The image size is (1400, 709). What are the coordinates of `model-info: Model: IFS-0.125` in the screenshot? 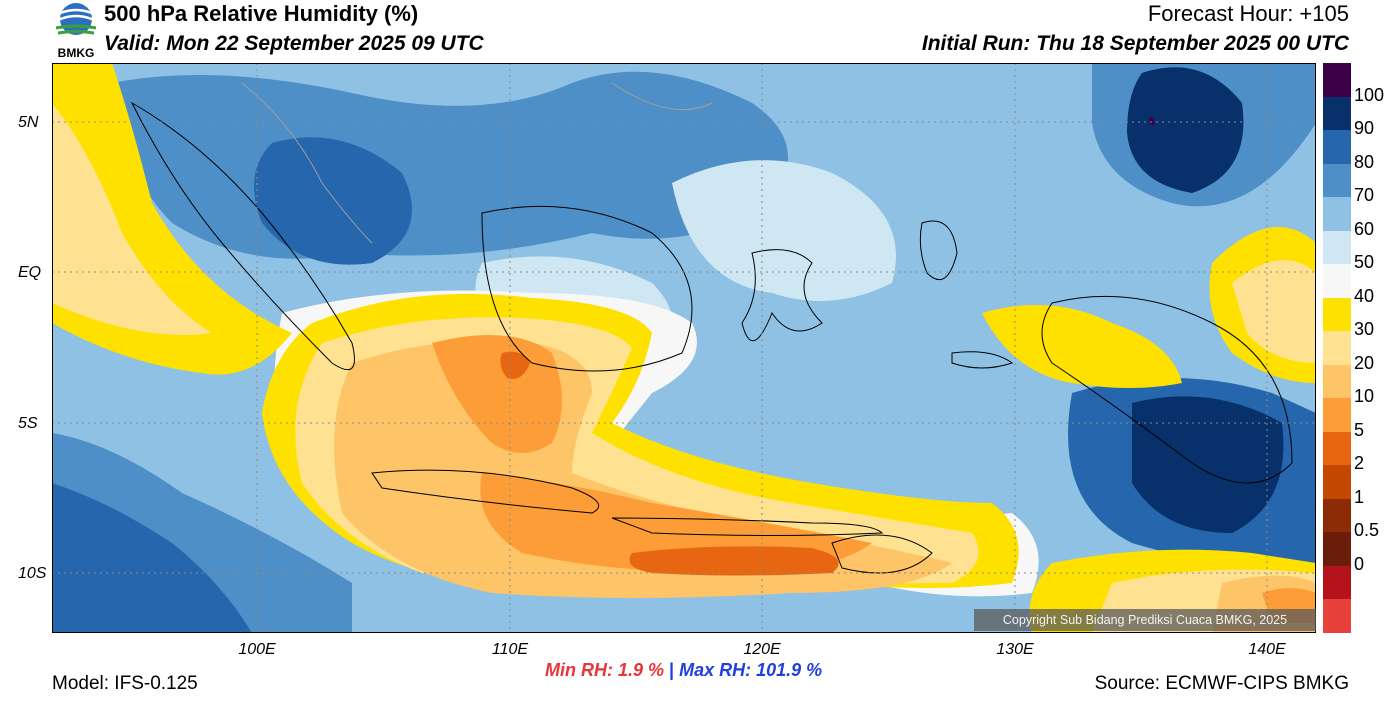 It's located at (125, 683).